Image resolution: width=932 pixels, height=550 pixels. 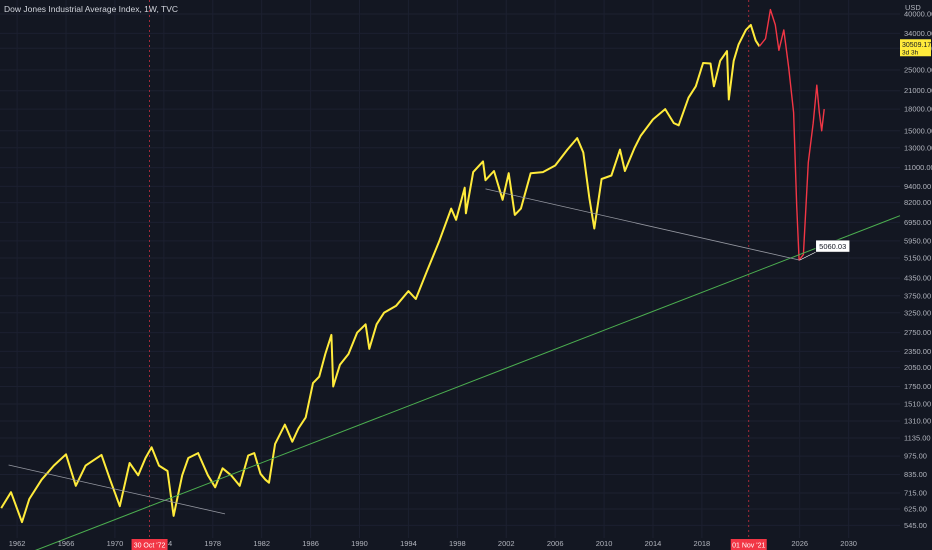 I want to click on y-tick-label: 11000.00, so click(x=918, y=167).